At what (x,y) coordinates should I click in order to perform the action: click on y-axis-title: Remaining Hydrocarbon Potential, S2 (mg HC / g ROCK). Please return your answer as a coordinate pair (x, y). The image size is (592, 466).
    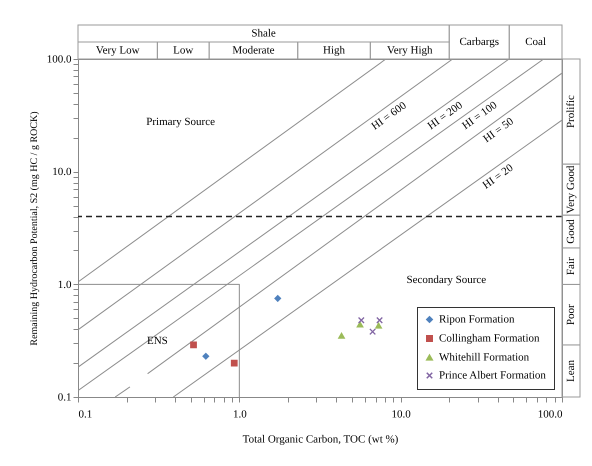
    Looking at the image, I should click on (34, 228).